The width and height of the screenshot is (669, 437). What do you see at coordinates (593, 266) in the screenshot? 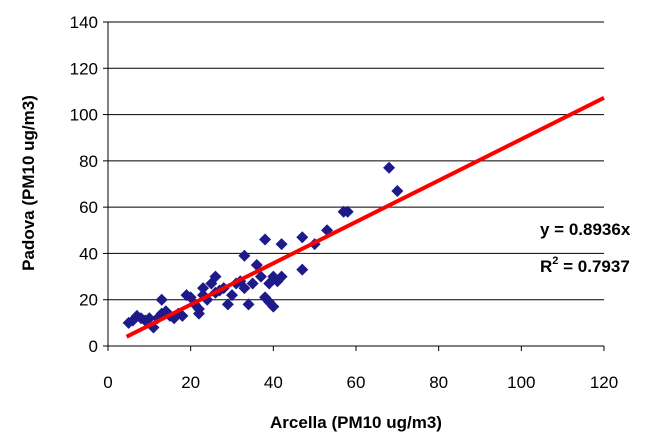
I see `r-squared-value: = 0.7937` at bounding box center [593, 266].